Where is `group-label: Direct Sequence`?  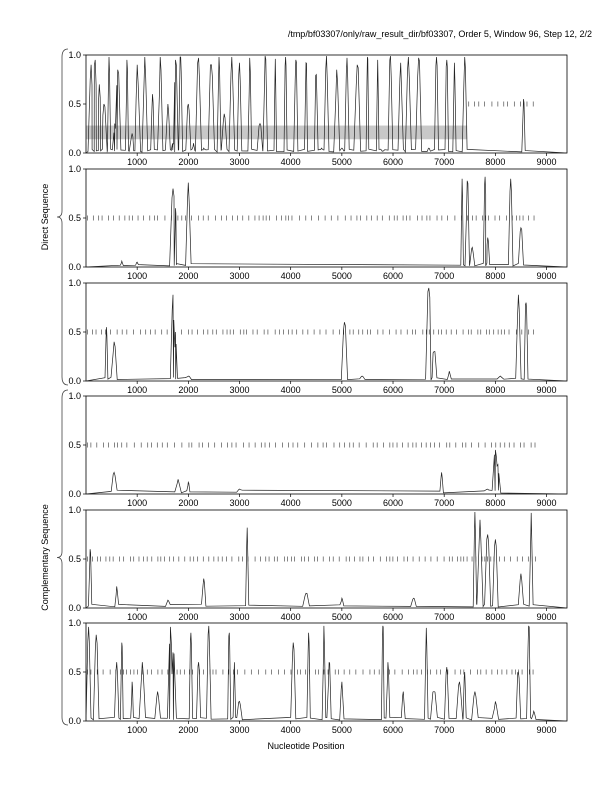
group-label: Direct Sequence is located at coordinates (45, 217).